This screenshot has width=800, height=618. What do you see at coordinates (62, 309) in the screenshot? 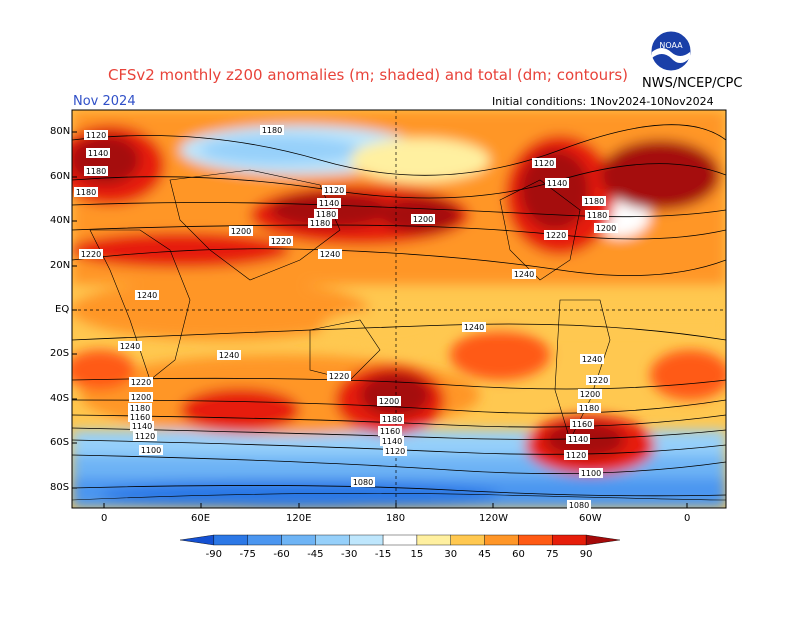
I see `lat-label: EQ` at bounding box center [62, 309].